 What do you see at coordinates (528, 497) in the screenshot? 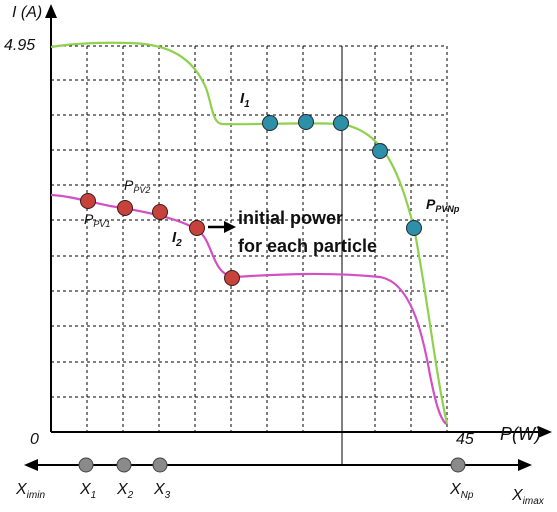
I see `x-max-particle-label: Ximax` at bounding box center [528, 497].